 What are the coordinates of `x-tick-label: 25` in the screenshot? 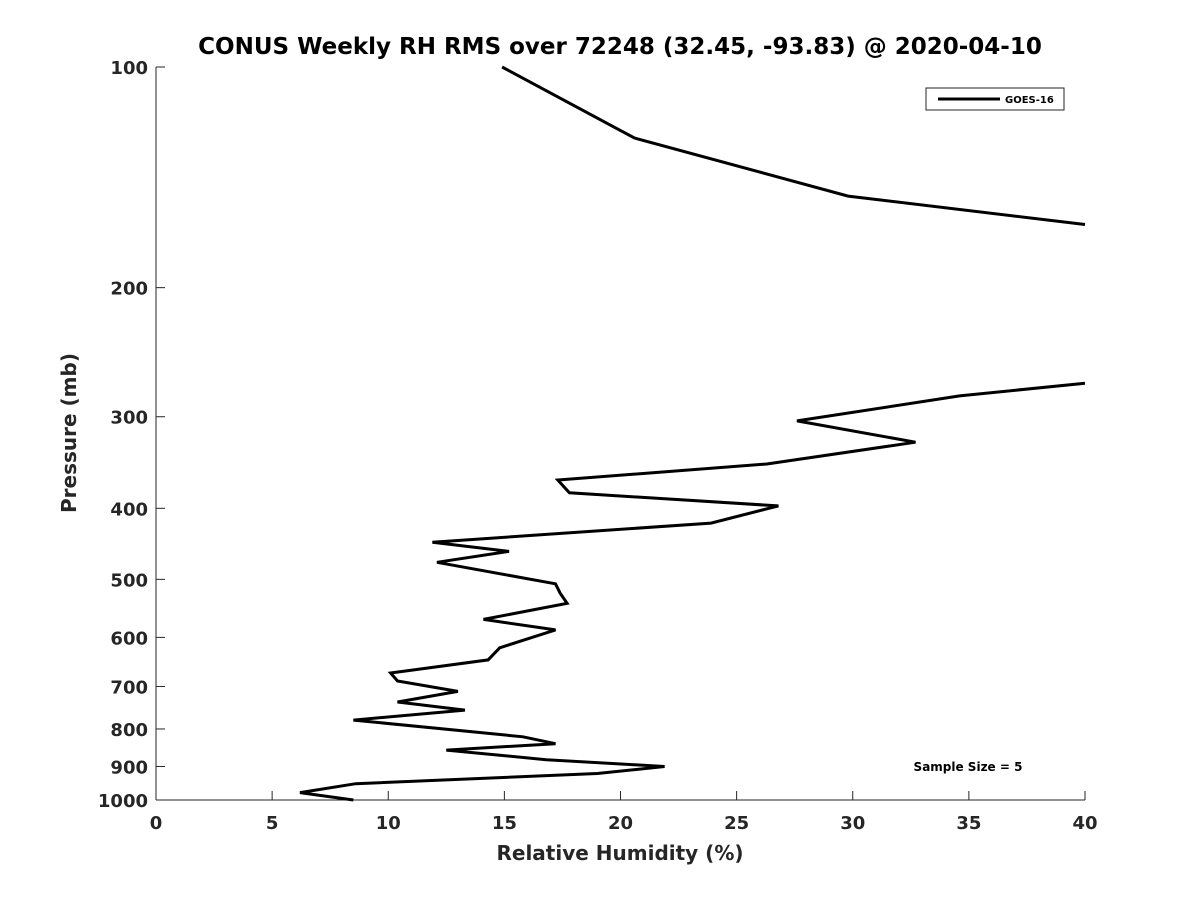 It's located at (736, 823).